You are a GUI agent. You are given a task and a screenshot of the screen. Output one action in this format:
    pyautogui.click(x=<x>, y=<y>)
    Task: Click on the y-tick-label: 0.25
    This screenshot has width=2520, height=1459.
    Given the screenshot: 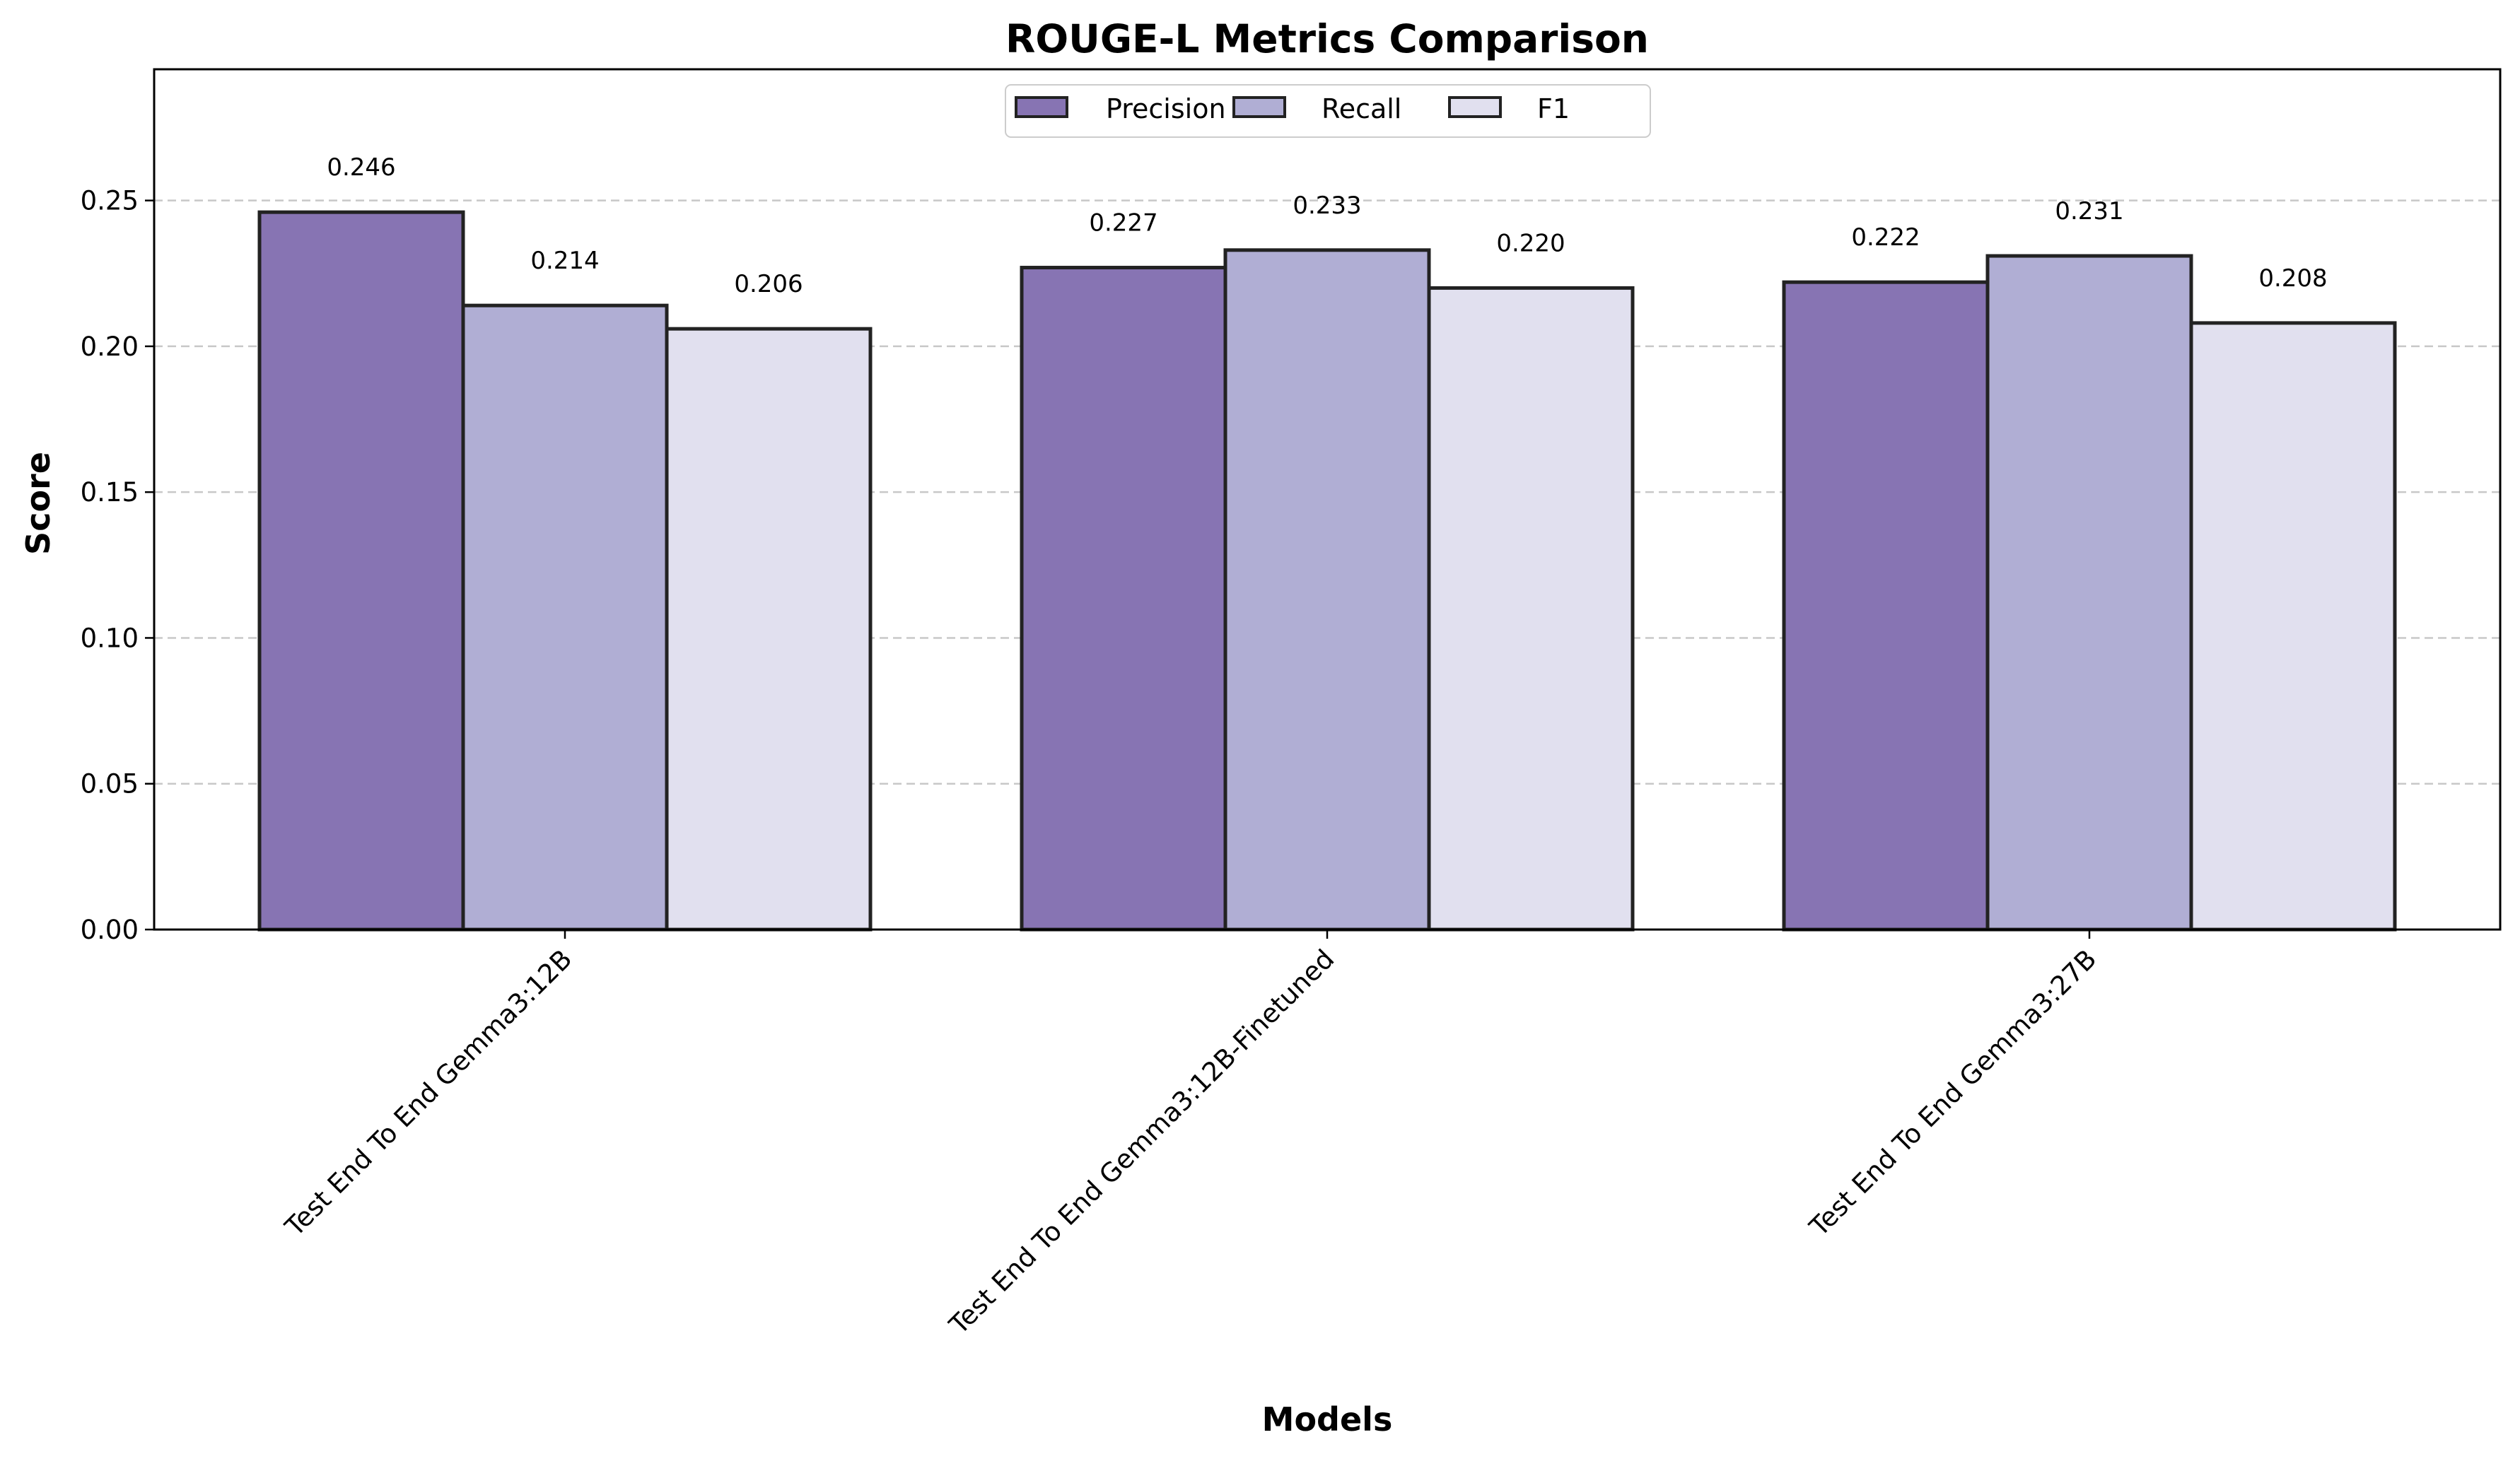 What is the action you would take?
    pyautogui.click(x=110, y=201)
    